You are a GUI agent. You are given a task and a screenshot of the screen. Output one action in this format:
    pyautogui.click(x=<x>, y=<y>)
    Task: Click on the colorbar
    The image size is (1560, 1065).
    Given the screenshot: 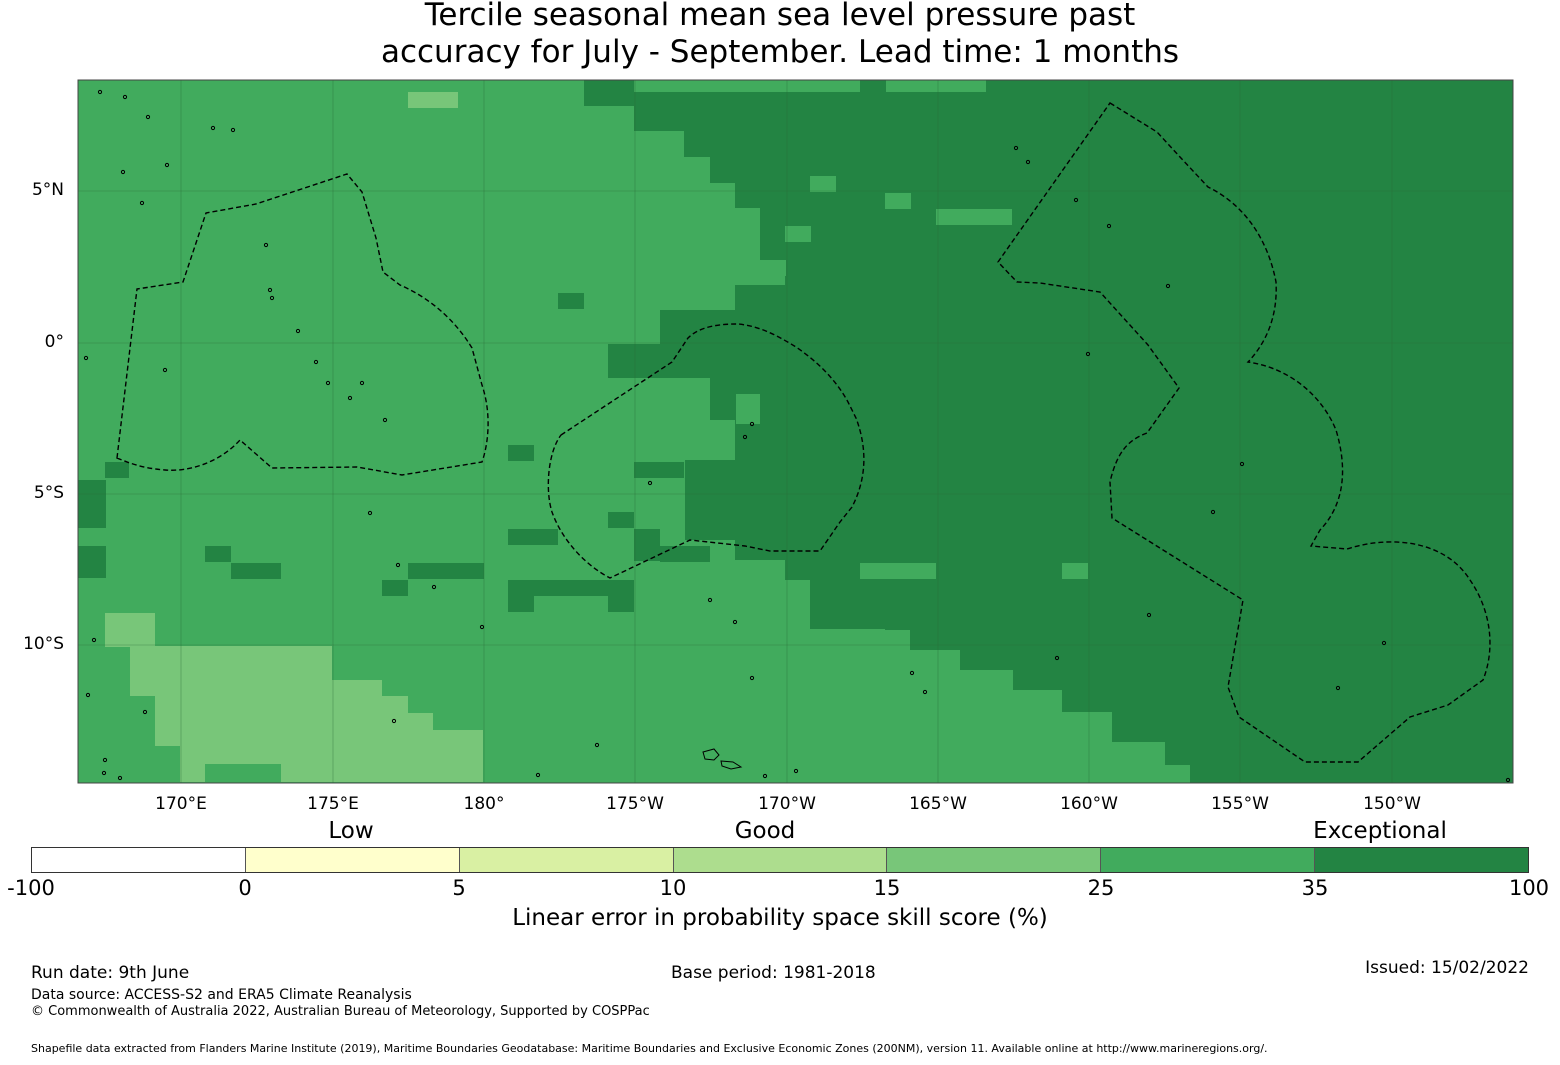 What is the action you would take?
    pyautogui.click(x=780, y=860)
    